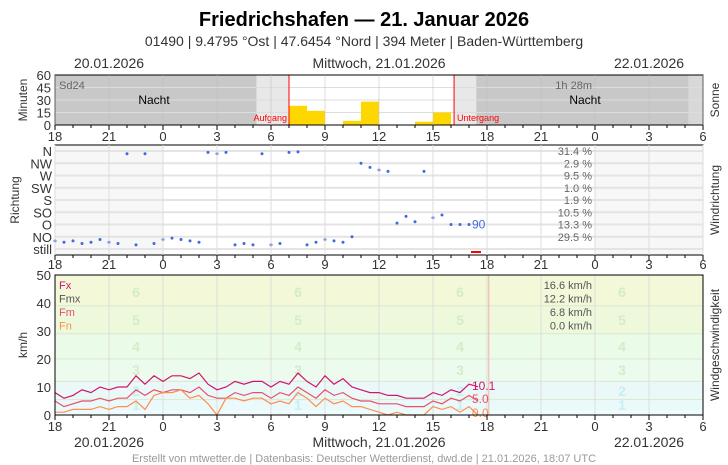 This screenshot has width=728, height=465. Describe the element at coordinates (575, 238) in the screenshot. I see `direction-percent: 29.5 %` at that location.